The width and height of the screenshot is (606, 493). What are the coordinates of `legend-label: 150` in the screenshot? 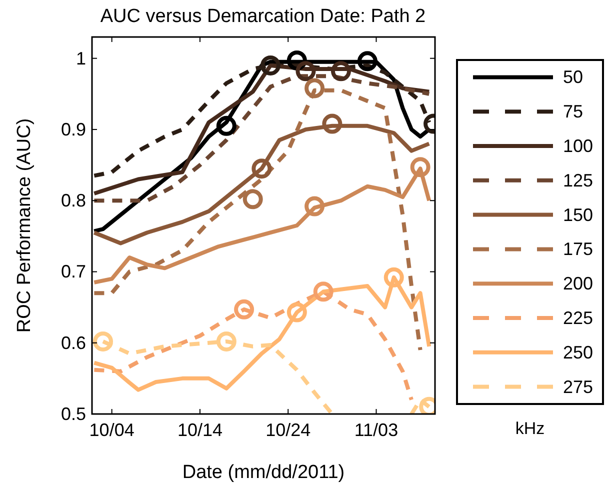 It's located at (578, 214).